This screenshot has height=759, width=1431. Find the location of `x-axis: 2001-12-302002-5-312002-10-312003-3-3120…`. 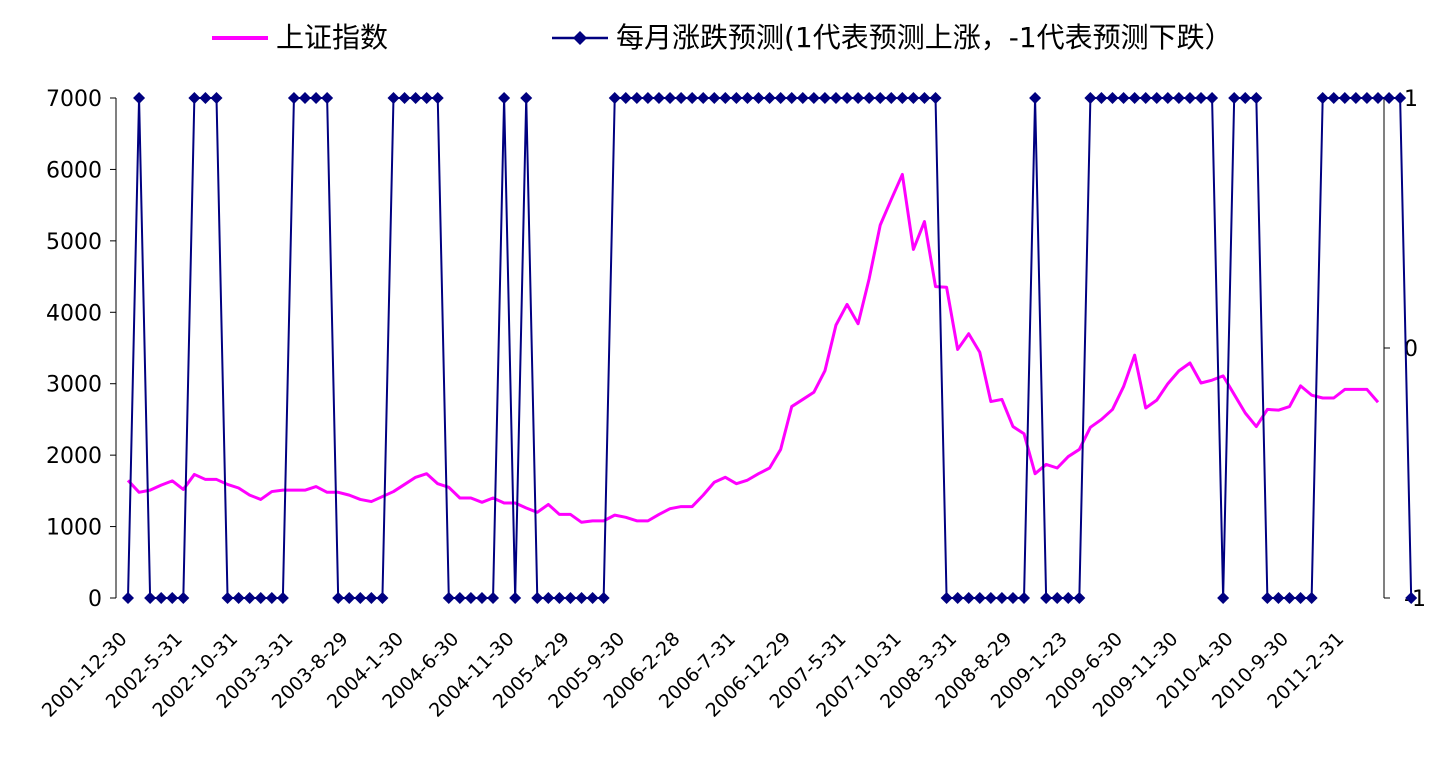

x-axis: 2001-12-302002-5-312002-10-312003-3-3120… is located at coordinates (693, 675).